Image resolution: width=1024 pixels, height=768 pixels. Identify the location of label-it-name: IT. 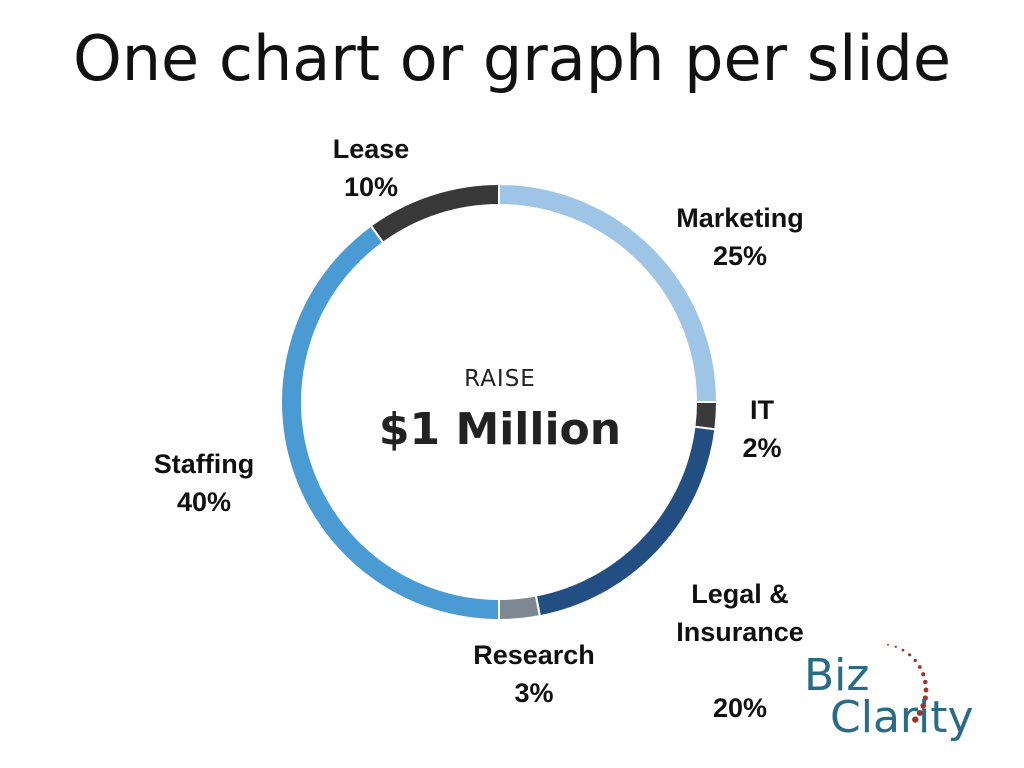
(762, 410).